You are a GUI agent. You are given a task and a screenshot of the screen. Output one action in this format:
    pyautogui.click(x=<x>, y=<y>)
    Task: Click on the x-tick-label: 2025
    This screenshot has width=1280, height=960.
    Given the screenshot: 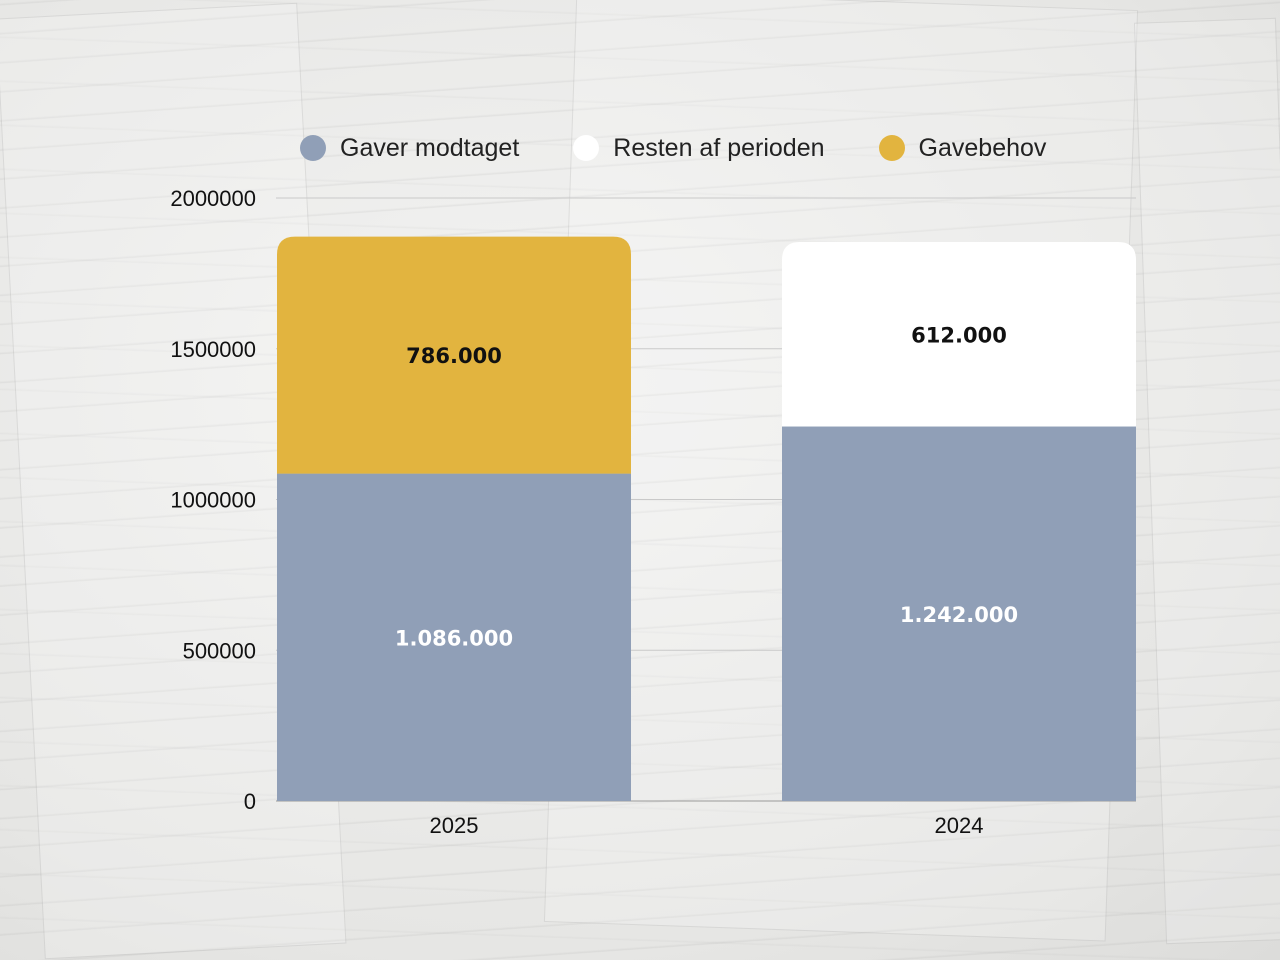 What is the action you would take?
    pyautogui.click(x=454, y=825)
    